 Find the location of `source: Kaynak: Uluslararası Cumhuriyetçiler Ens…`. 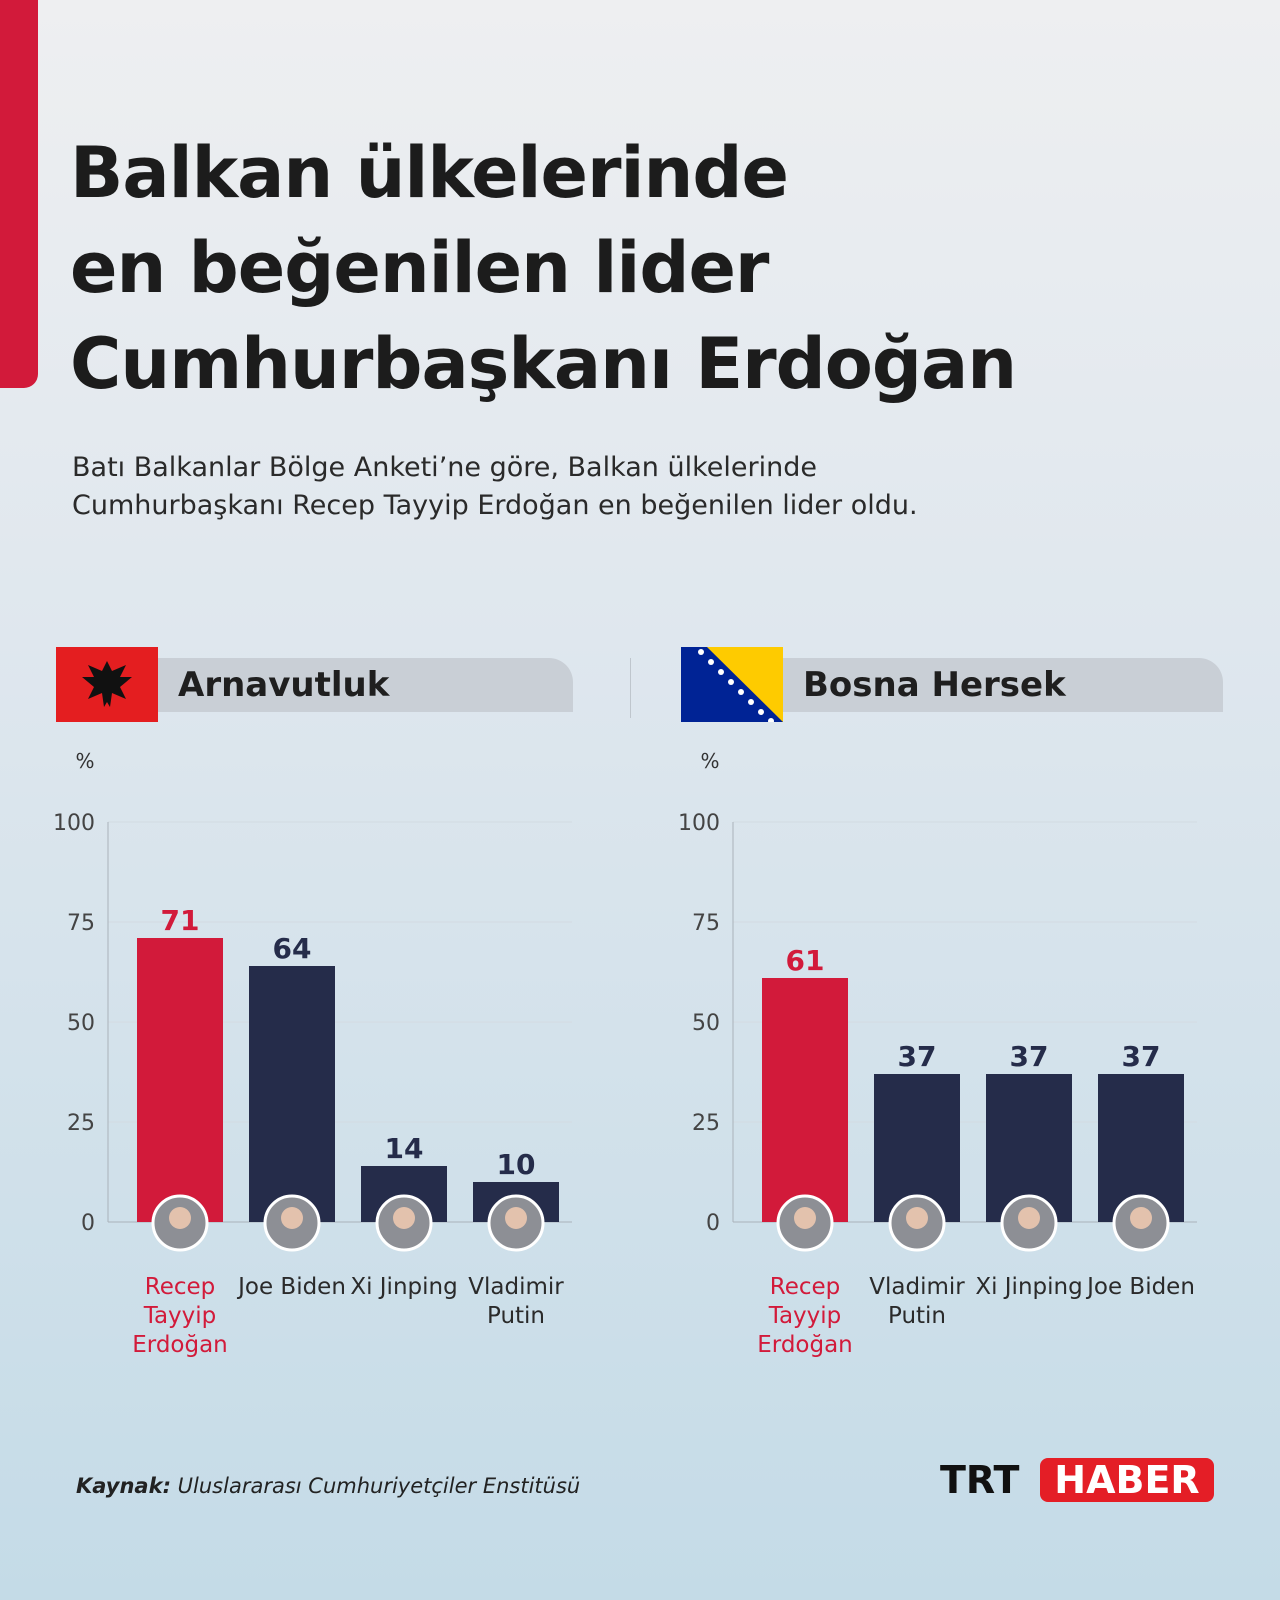

source: Kaynak: Uluslararası Cumhuriyetçiler Ens… is located at coordinates (328, 1486).